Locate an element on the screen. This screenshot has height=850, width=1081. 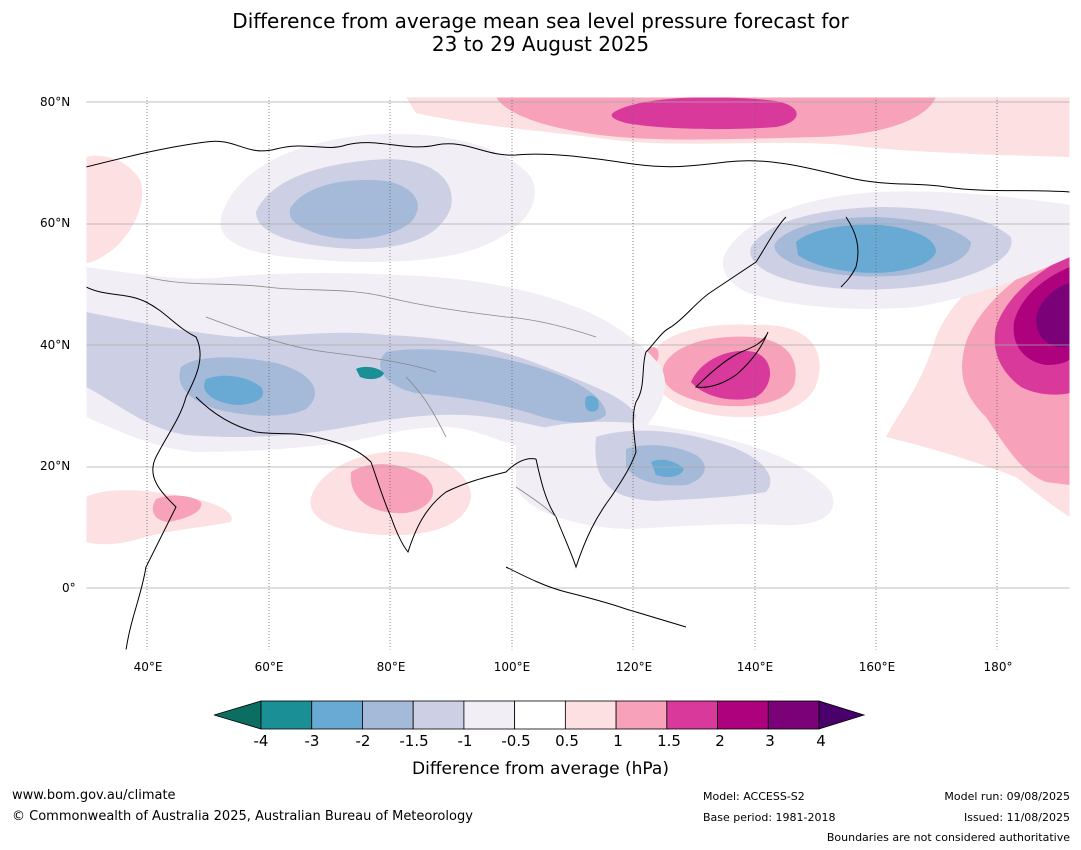
lon-label-100e: 100°E is located at coordinates (512, 667).